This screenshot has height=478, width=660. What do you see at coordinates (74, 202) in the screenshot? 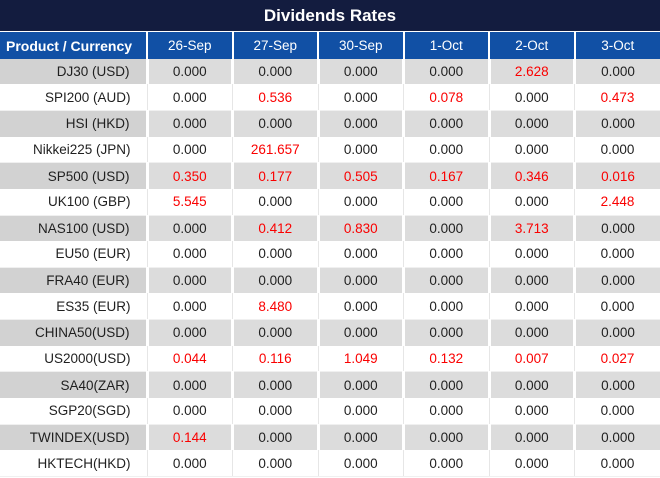
I see `product-label: UK100 (GBP)` at bounding box center [74, 202].